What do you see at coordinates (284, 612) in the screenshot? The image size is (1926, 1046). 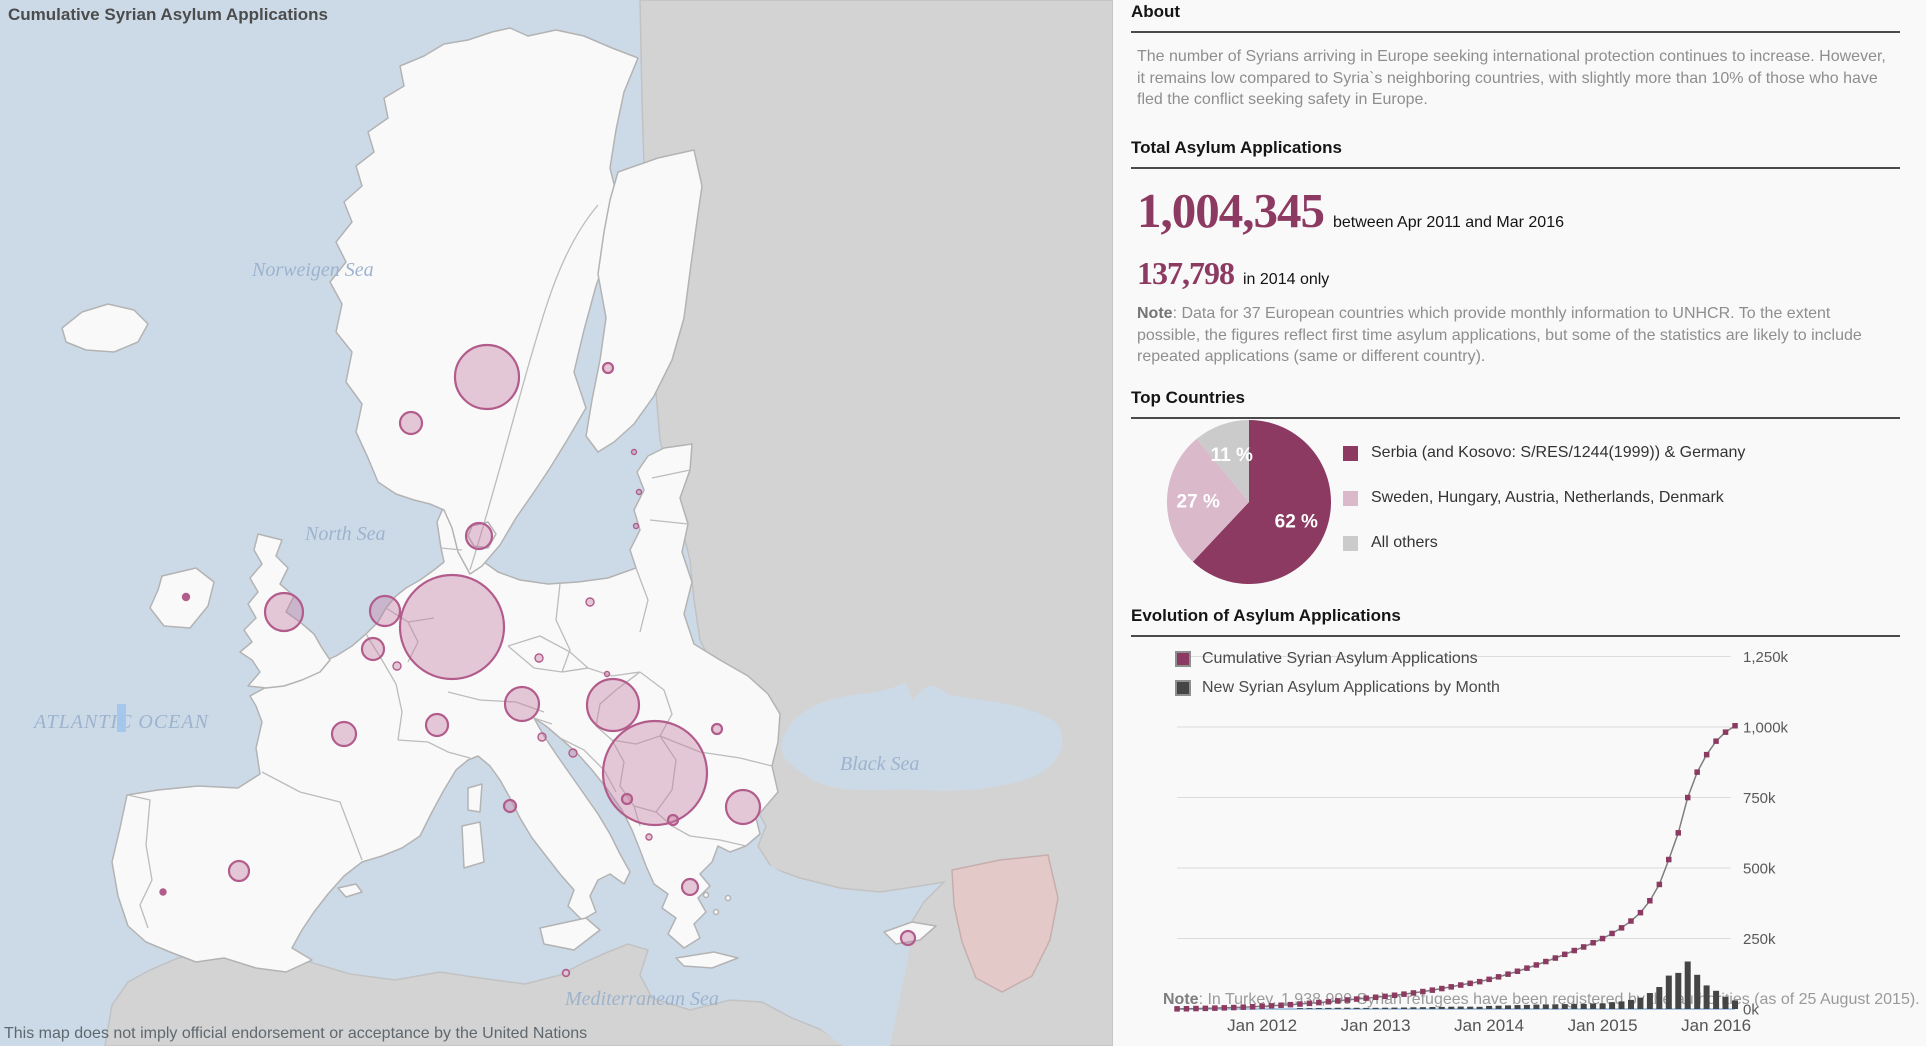 I see `bubble-united-kingdom` at bounding box center [284, 612].